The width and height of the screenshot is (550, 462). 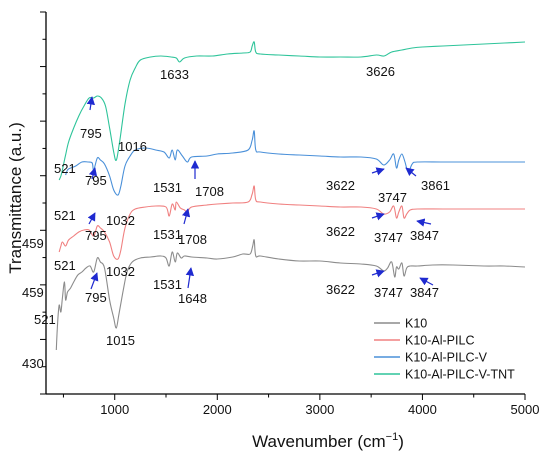 What do you see at coordinates (132, 146) in the screenshot?
I see `peak-label-1016: 1016` at bounding box center [132, 146].